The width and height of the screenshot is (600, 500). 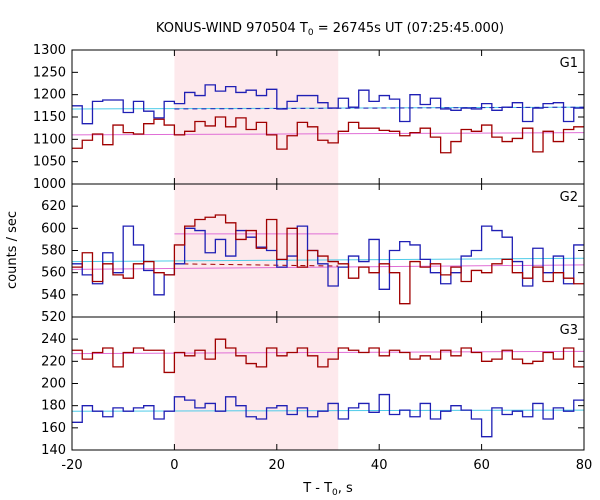 I want to click on panel-label-g2: G2, so click(x=569, y=197).